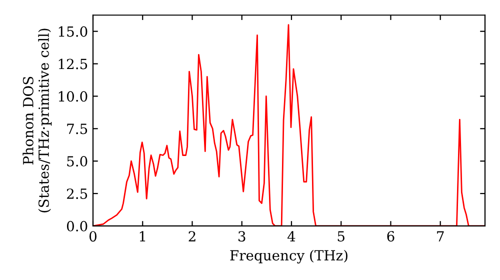  I want to click on x-tick-label: 0, so click(92, 236).